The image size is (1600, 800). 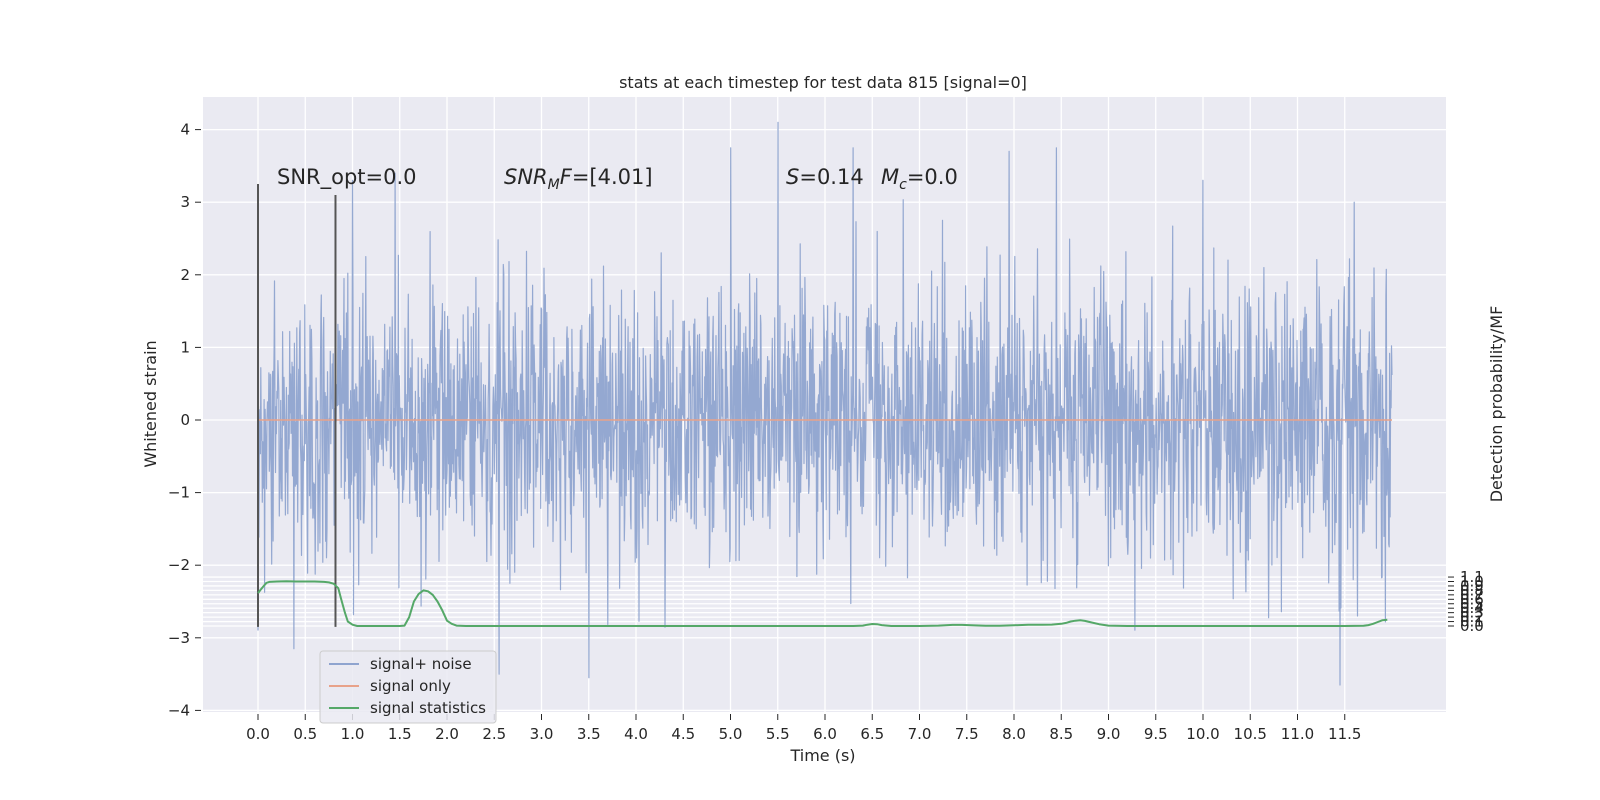 I want to click on y-tick-label: −2, so click(x=179, y=565).